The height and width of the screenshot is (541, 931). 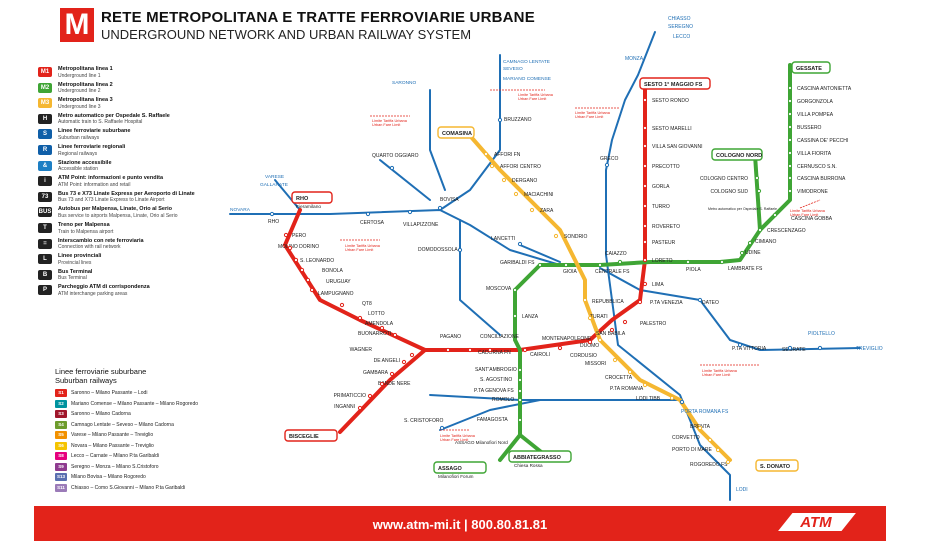 I want to click on rail-line-quarto-oggiaro, so click(x=405, y=180).